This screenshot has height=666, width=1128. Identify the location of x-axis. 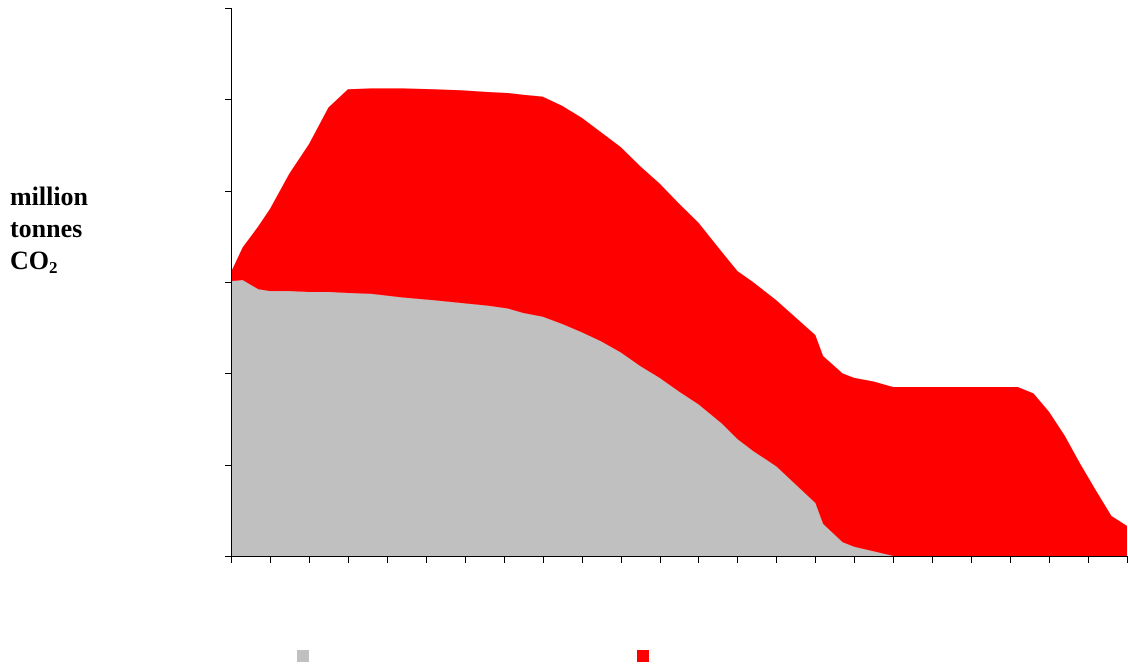
(679, 559).